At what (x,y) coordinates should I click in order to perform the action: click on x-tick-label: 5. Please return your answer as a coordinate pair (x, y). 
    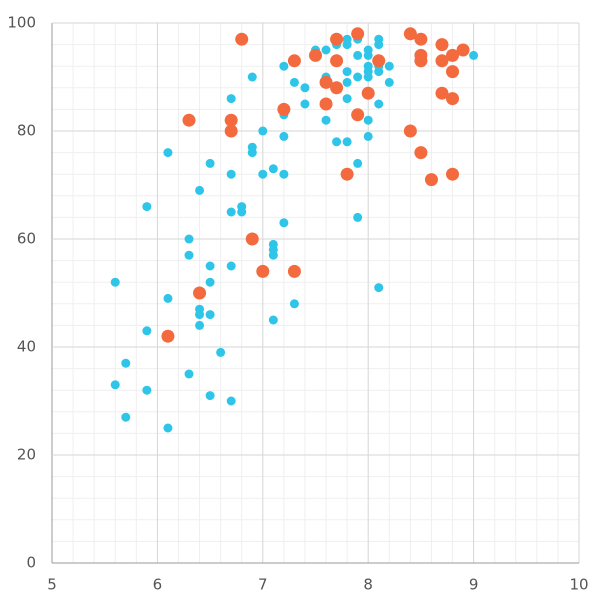
    Looking at the image, I should click on (52, 585).